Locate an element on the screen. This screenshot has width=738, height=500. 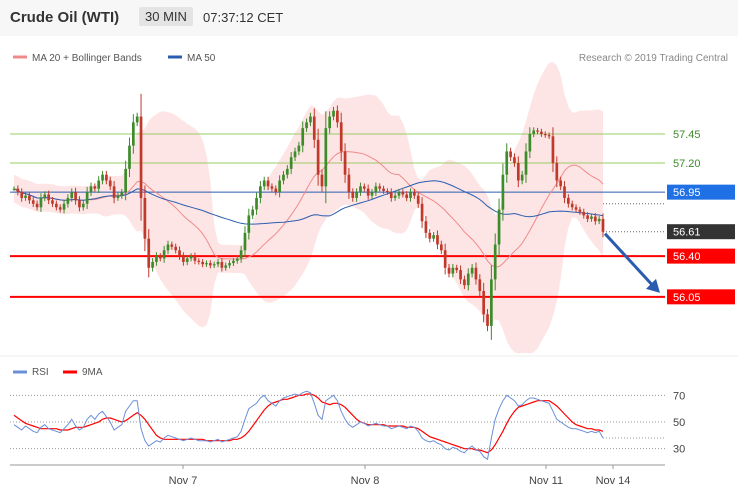
forecast-arrow-shaft is located at coordinates (629, 260).